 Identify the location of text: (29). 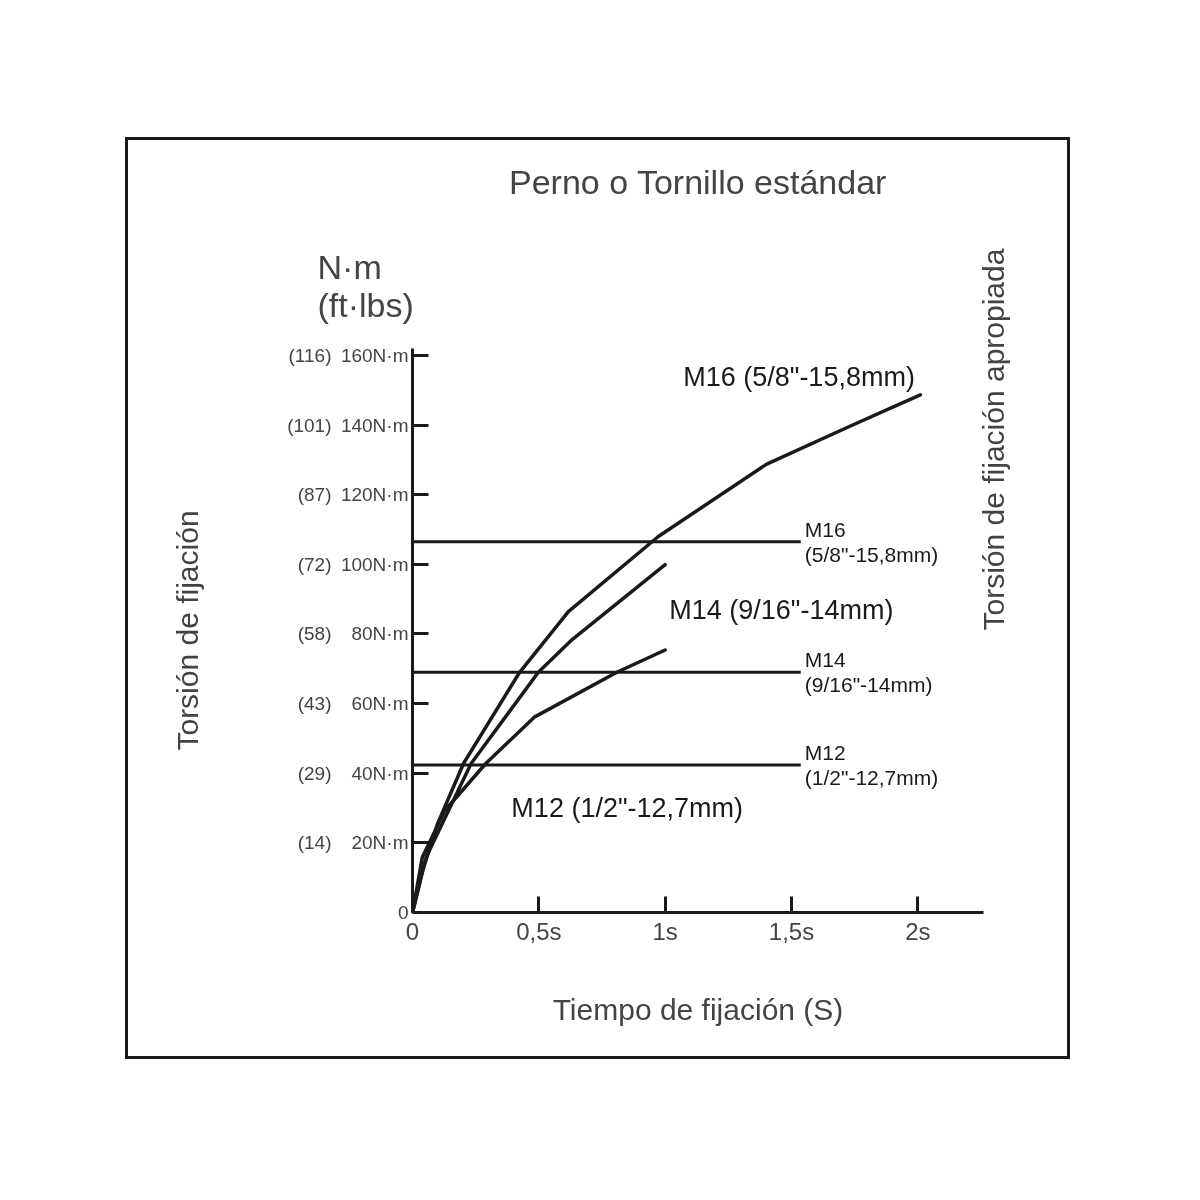
(314, 773).